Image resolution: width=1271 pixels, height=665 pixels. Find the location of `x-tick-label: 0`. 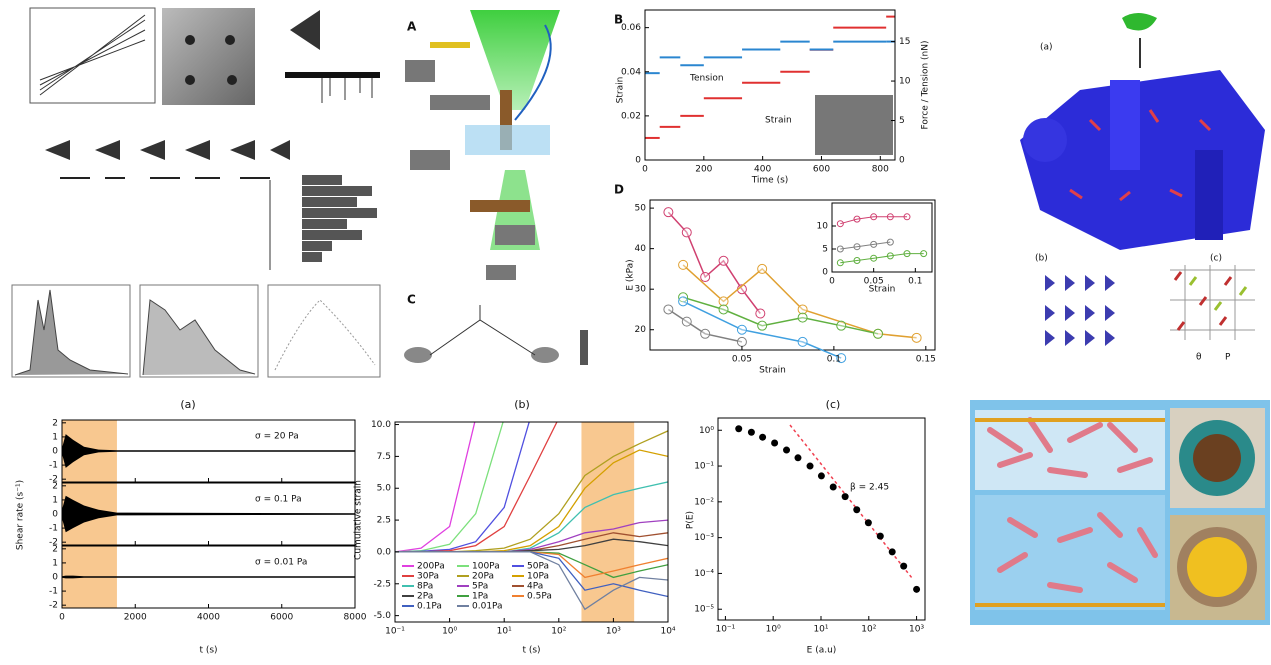

x-tick-label: 0 is located at coordinates (645, 170).